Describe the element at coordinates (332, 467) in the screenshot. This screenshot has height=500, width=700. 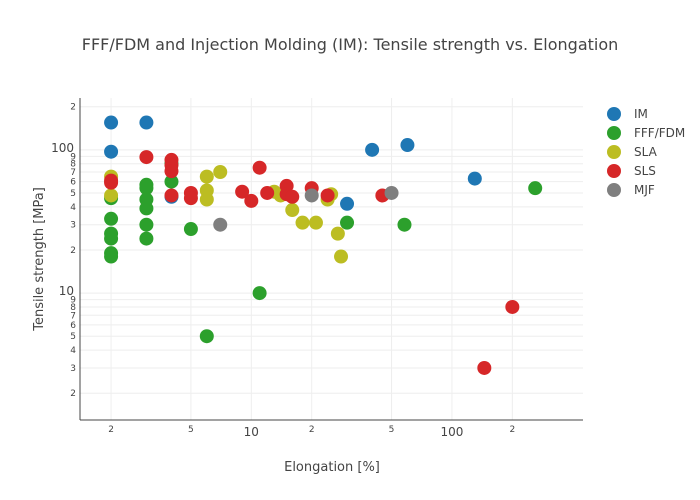
I see `x-axis-label: Elongation [%]` at that location.